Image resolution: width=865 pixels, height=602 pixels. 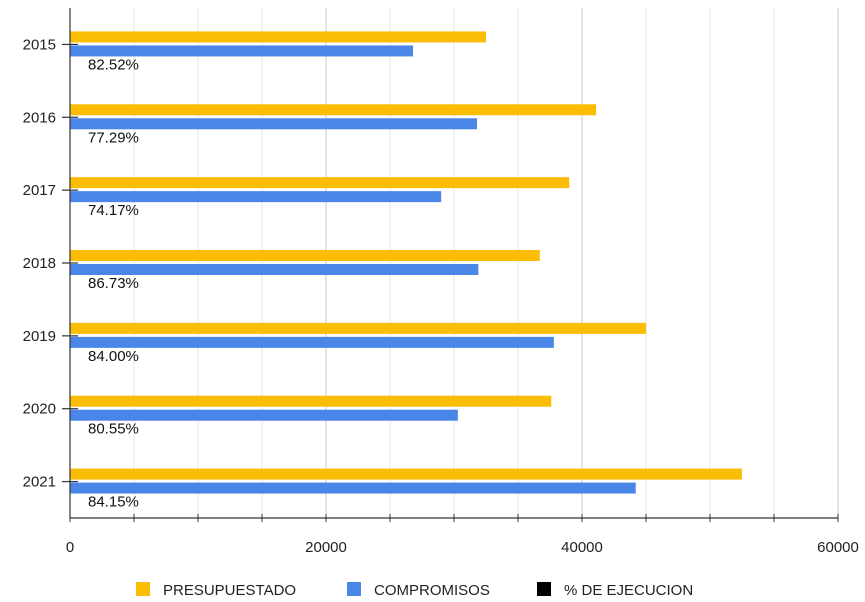 What do you see at coordinates (113, 356) in the screenshot?
I see `percent-ejecucion-label: 84.00%` at bounding box center [113, 356].